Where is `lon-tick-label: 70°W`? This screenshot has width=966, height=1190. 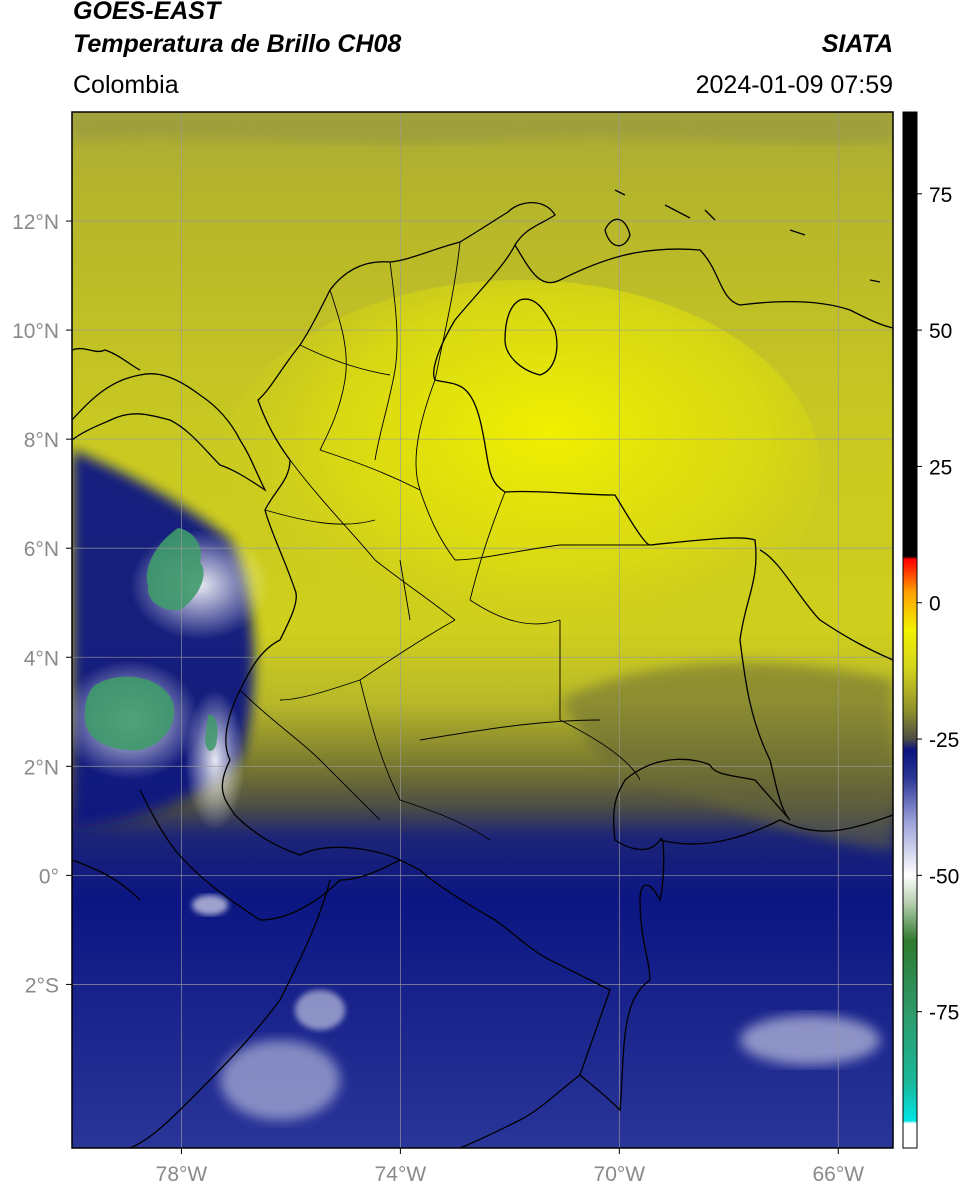
lon-tick-label: 70°W is located at coordinates (620, 1174).